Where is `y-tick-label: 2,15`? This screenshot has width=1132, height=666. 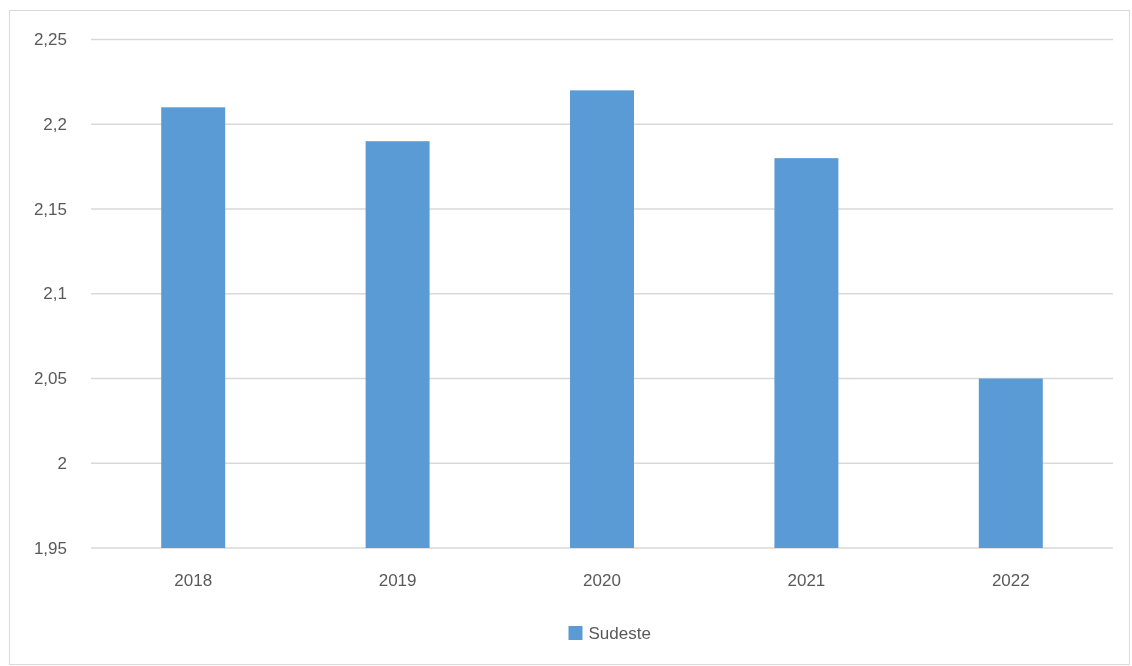 y-tick-label: 2,15 is located at coordinates (50, 209).